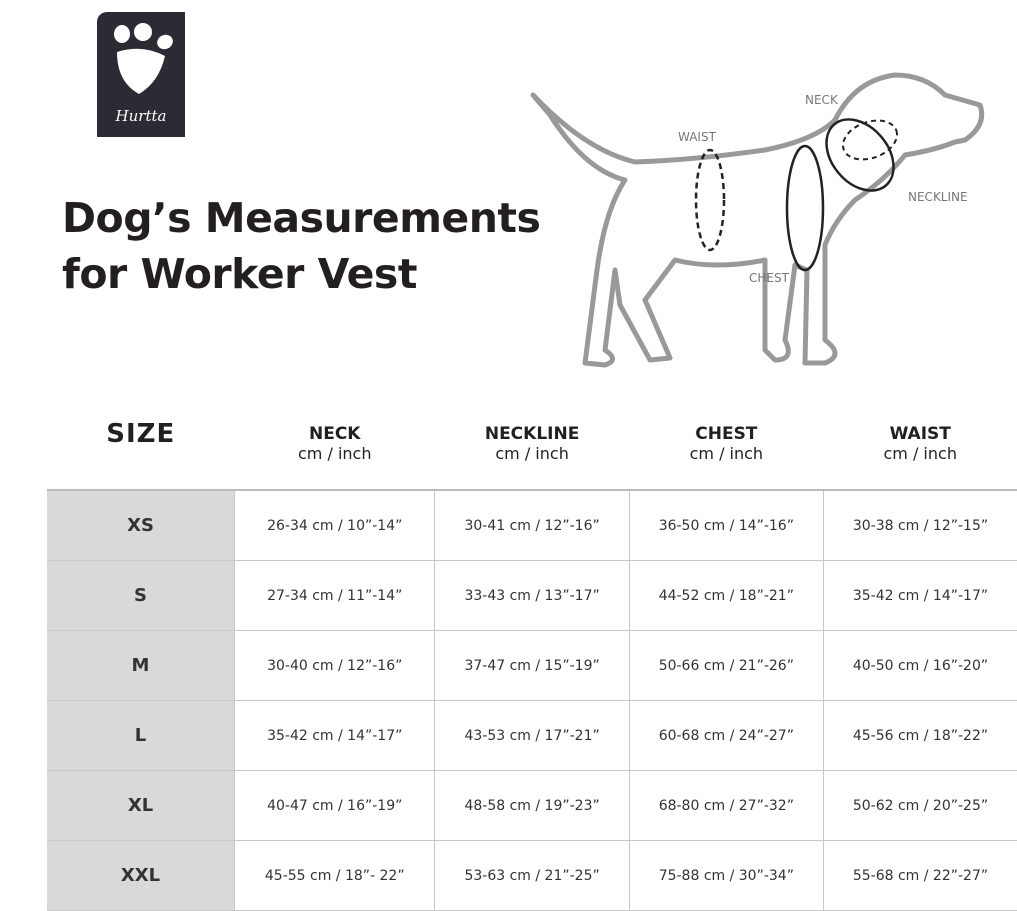 This screenshot has height=911, width=1017. Describe the element at coordinates (141, 525) in the screenshot. I see `size-cell: XS` at that location.